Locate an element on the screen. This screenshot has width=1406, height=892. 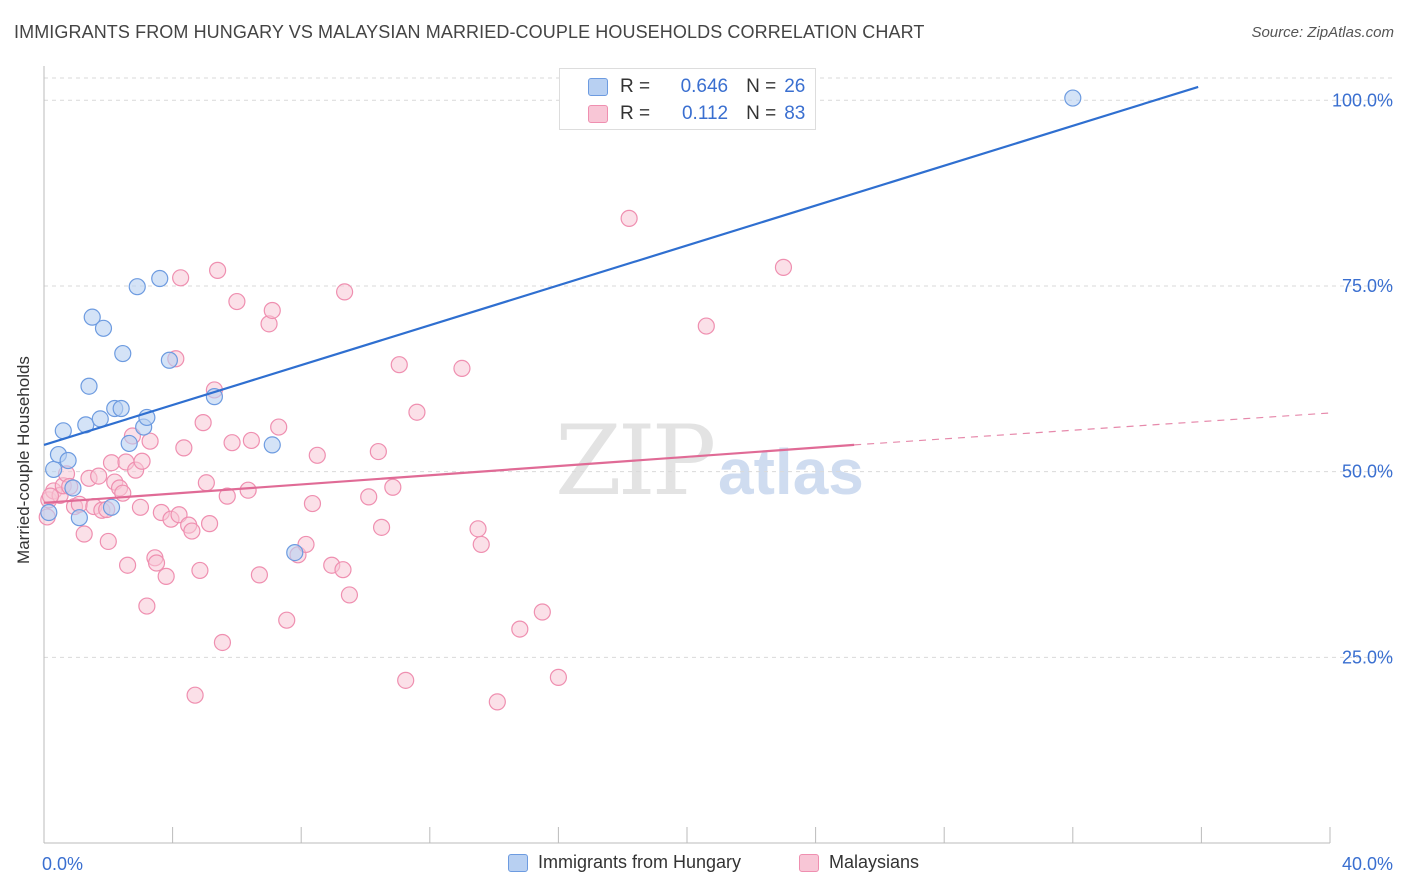
legend-swatch-hungary is located at coordinates (598, 87).